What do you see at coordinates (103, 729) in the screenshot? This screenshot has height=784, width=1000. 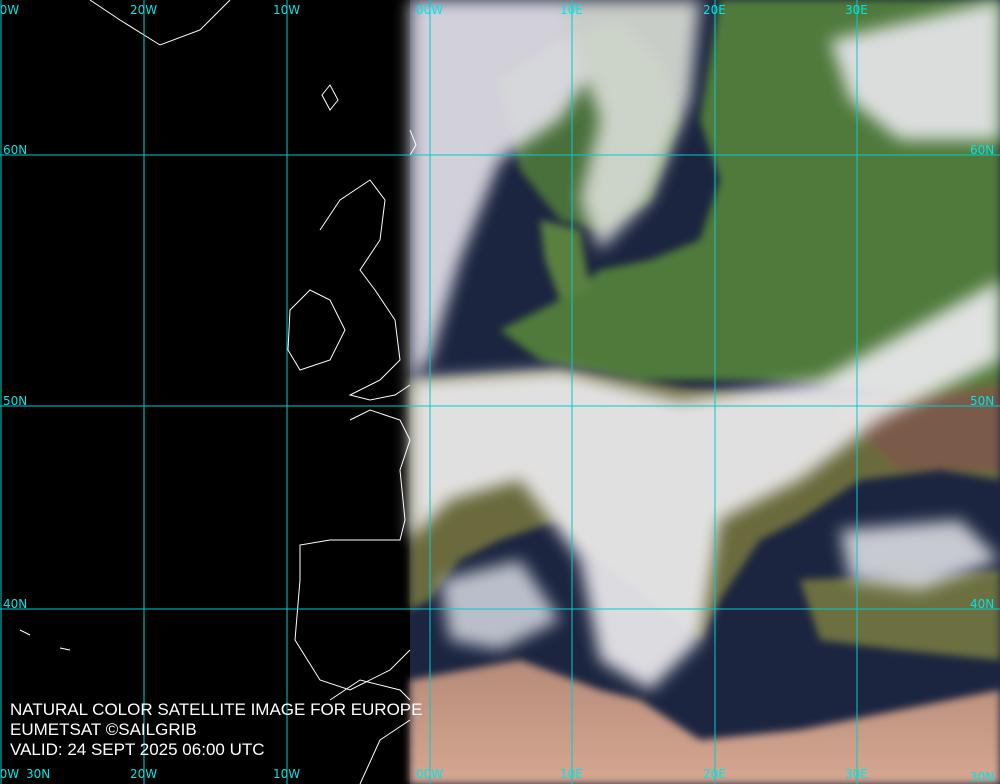 I see `caption-credit: EUMETSAT ©SAILGRIB` at bounding box center [103, 729].